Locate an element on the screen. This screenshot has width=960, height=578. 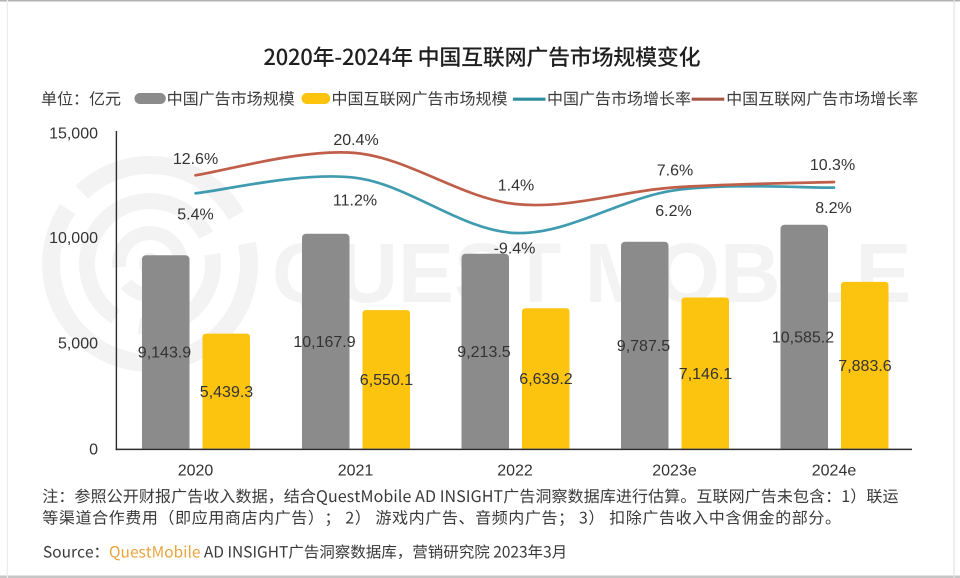
svg-text: 5,000 is located at coordinates (78, 344).